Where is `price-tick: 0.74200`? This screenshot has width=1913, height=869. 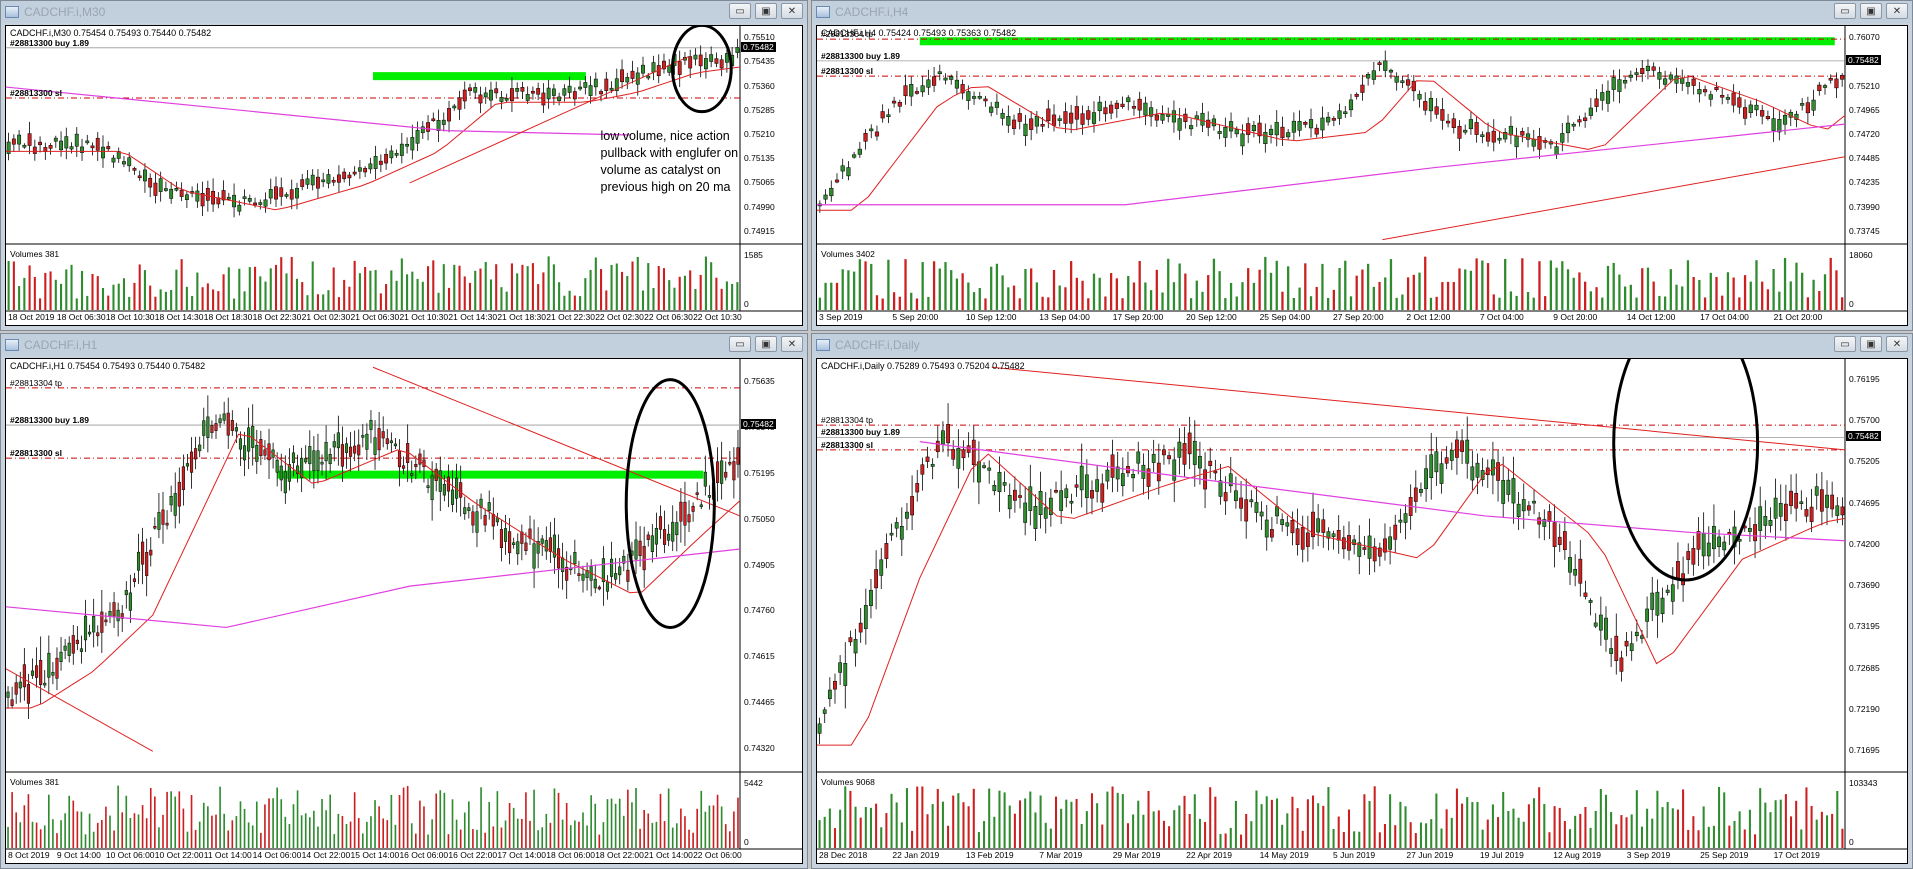 price-tick: 0.74200 is located at coordinates (1864, 543).